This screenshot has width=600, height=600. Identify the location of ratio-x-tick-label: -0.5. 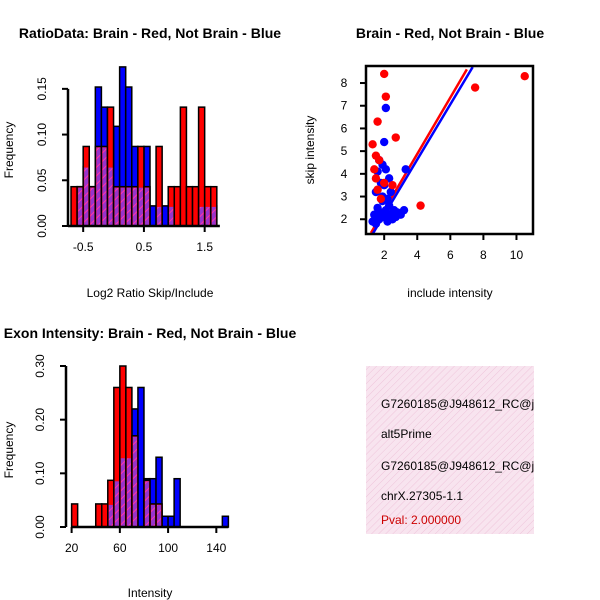
(83, 247).